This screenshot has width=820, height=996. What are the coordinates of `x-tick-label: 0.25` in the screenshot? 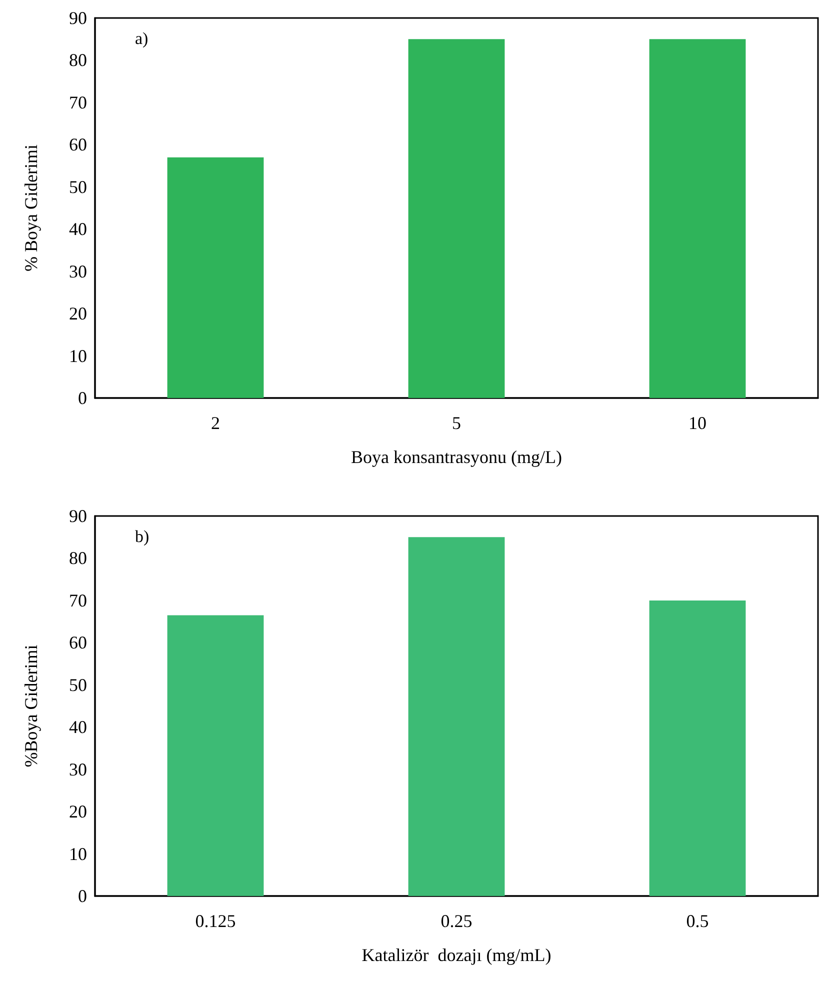 It's located at (456, 921).